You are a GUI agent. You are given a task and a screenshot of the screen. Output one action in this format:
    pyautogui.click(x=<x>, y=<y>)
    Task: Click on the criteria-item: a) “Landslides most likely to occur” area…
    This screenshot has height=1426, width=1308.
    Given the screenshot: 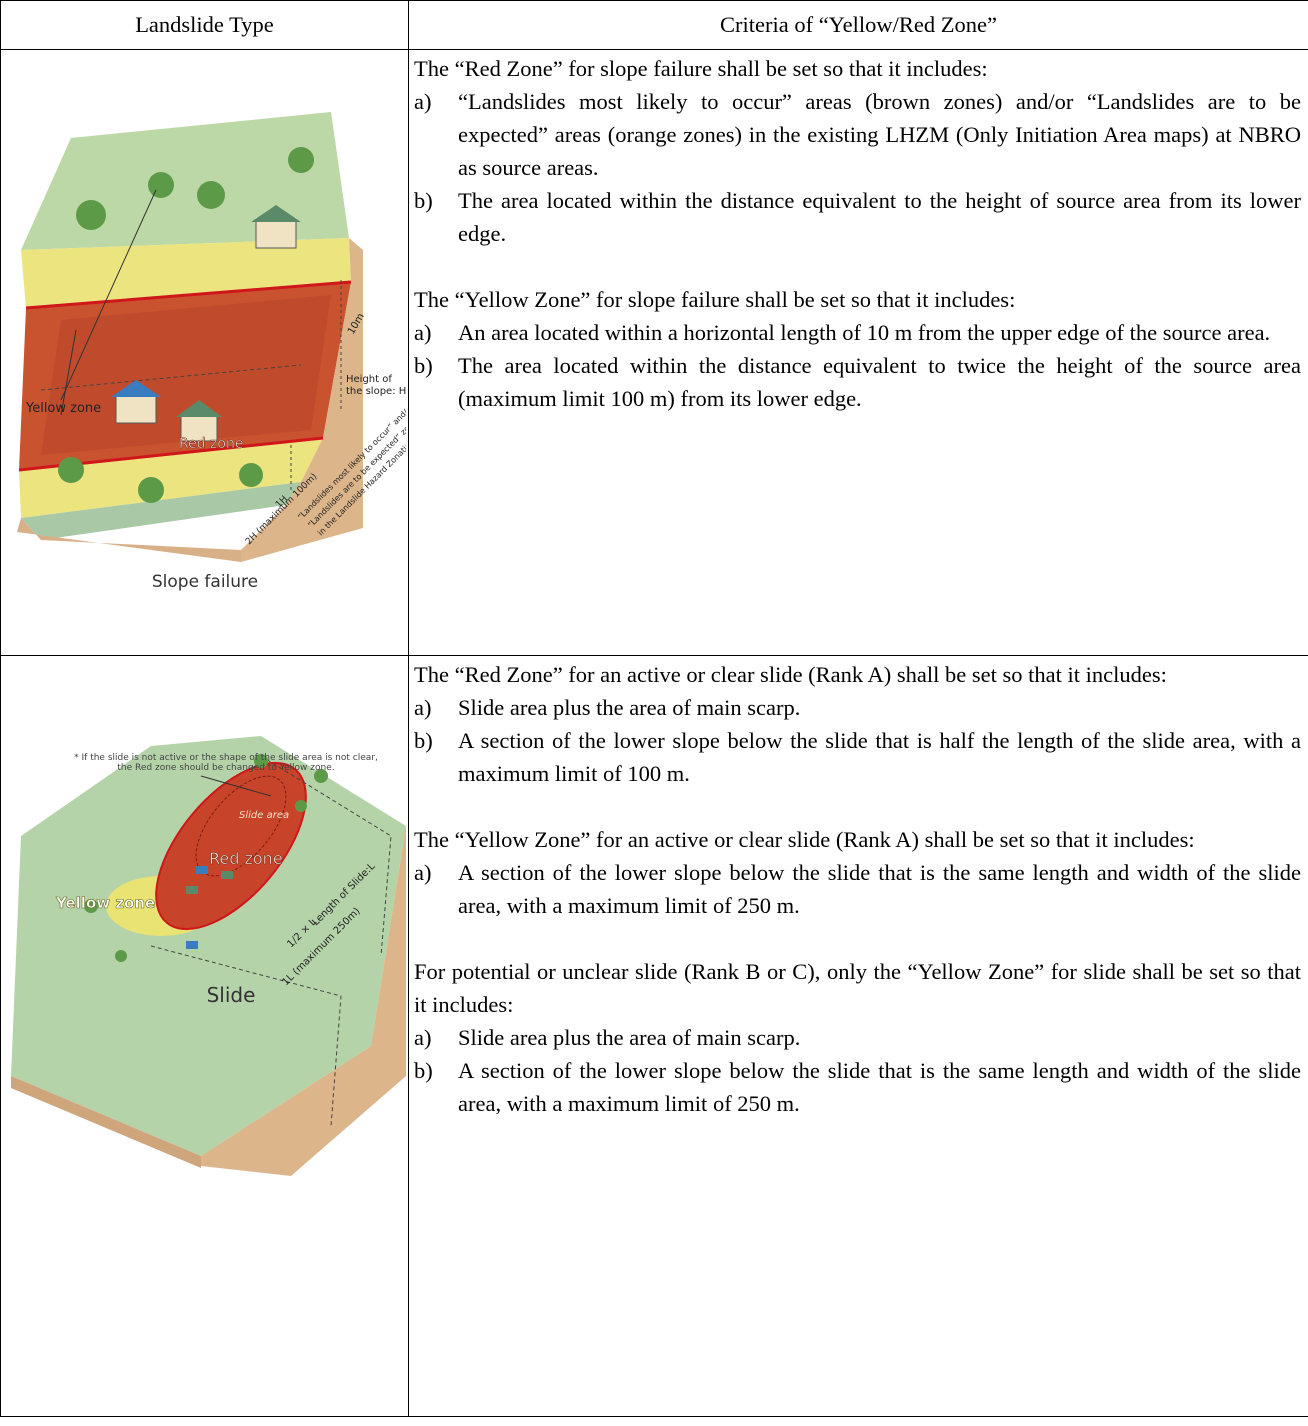 What is the action you would take?
    pyautogui.click(x=857, y=134)
    